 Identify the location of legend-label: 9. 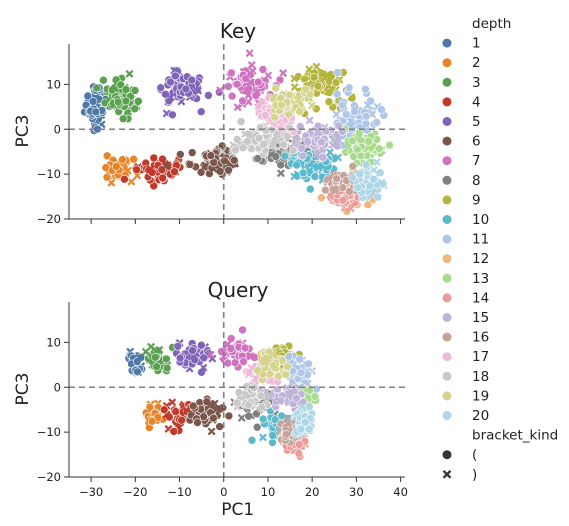
(476, 200).